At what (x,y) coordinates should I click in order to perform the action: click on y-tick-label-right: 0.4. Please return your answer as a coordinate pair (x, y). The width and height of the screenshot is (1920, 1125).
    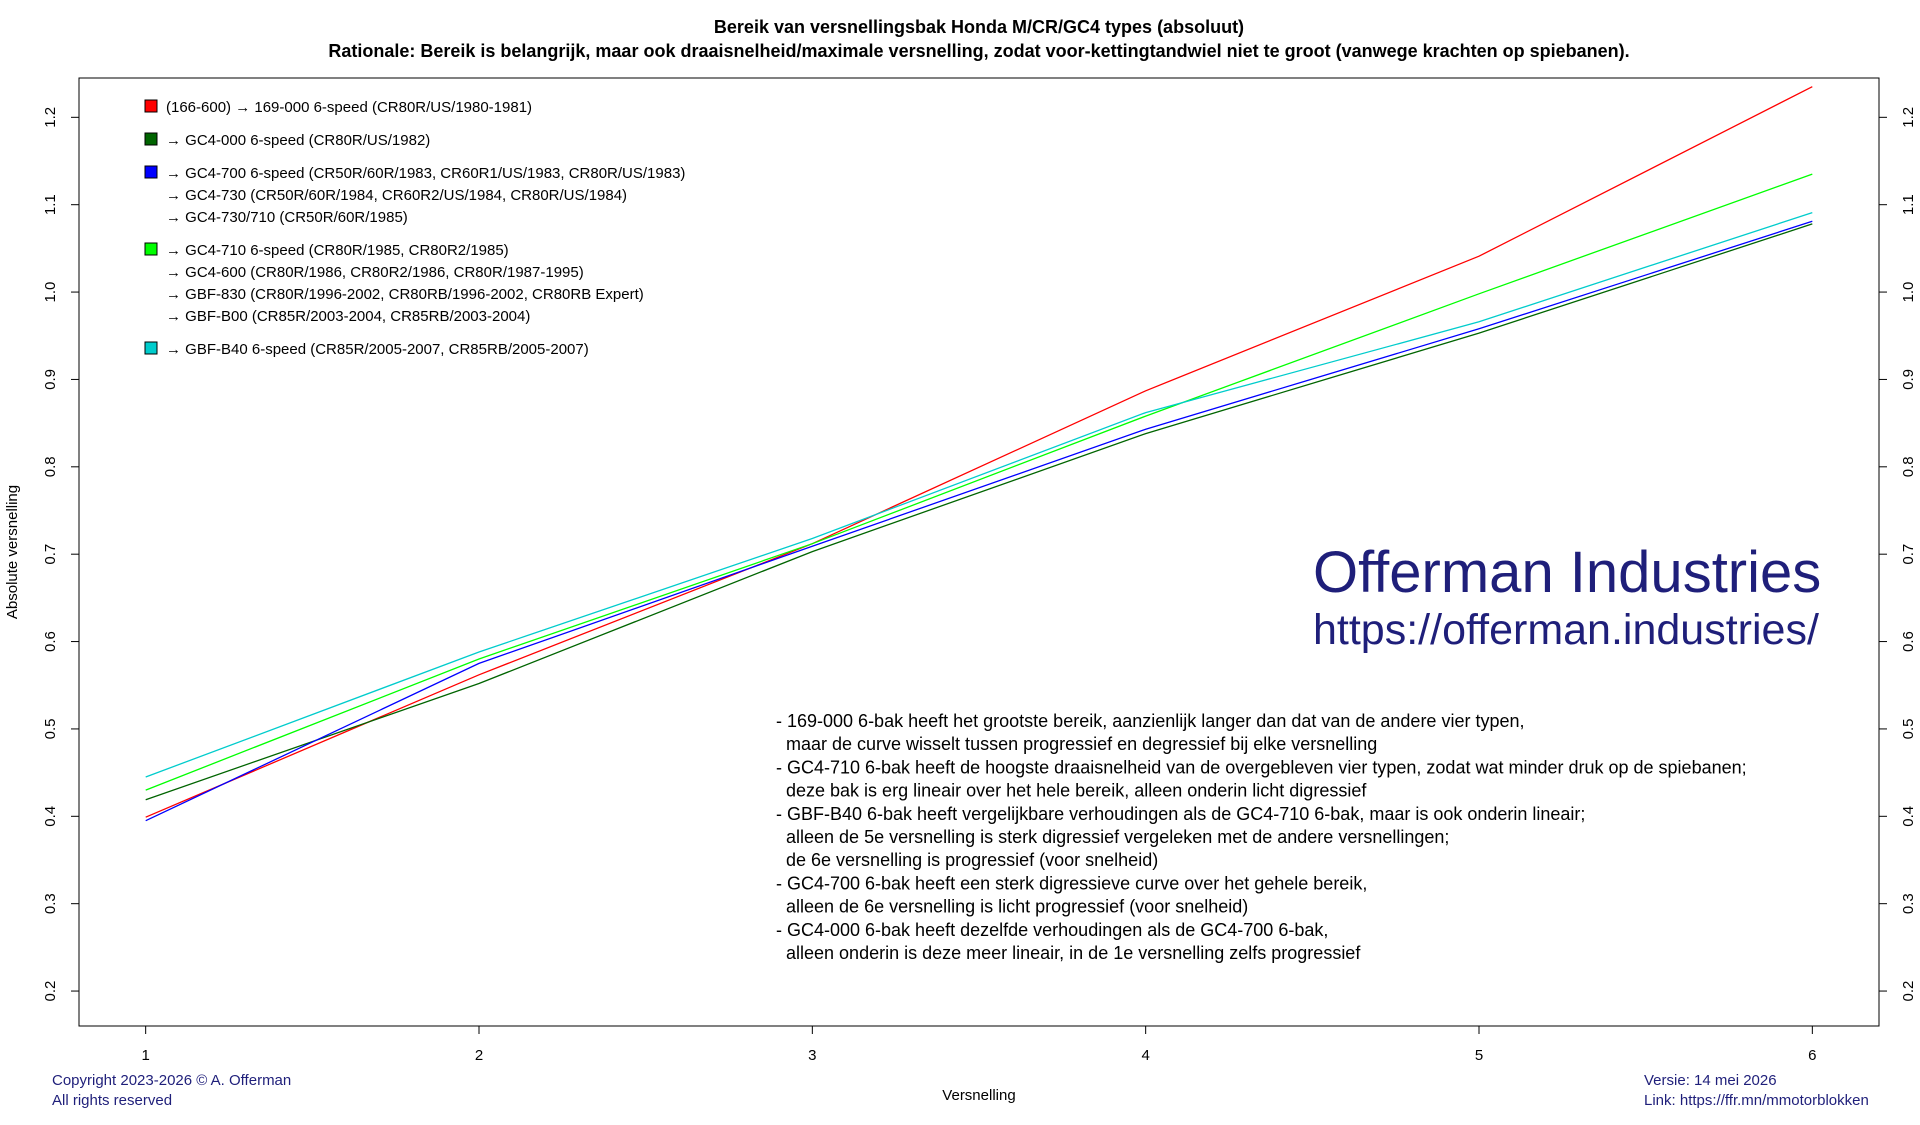
    Looking at the image, I should click on (1908, 816).